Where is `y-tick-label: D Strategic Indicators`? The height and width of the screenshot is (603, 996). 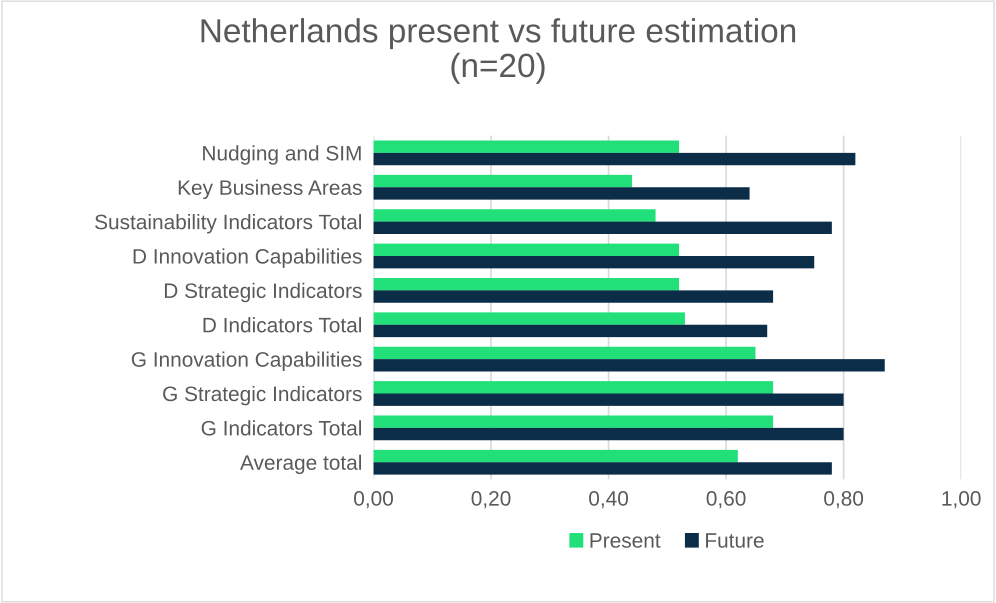
y-tick-label: D Strategic Indicators is located at coordinates (263, 292).